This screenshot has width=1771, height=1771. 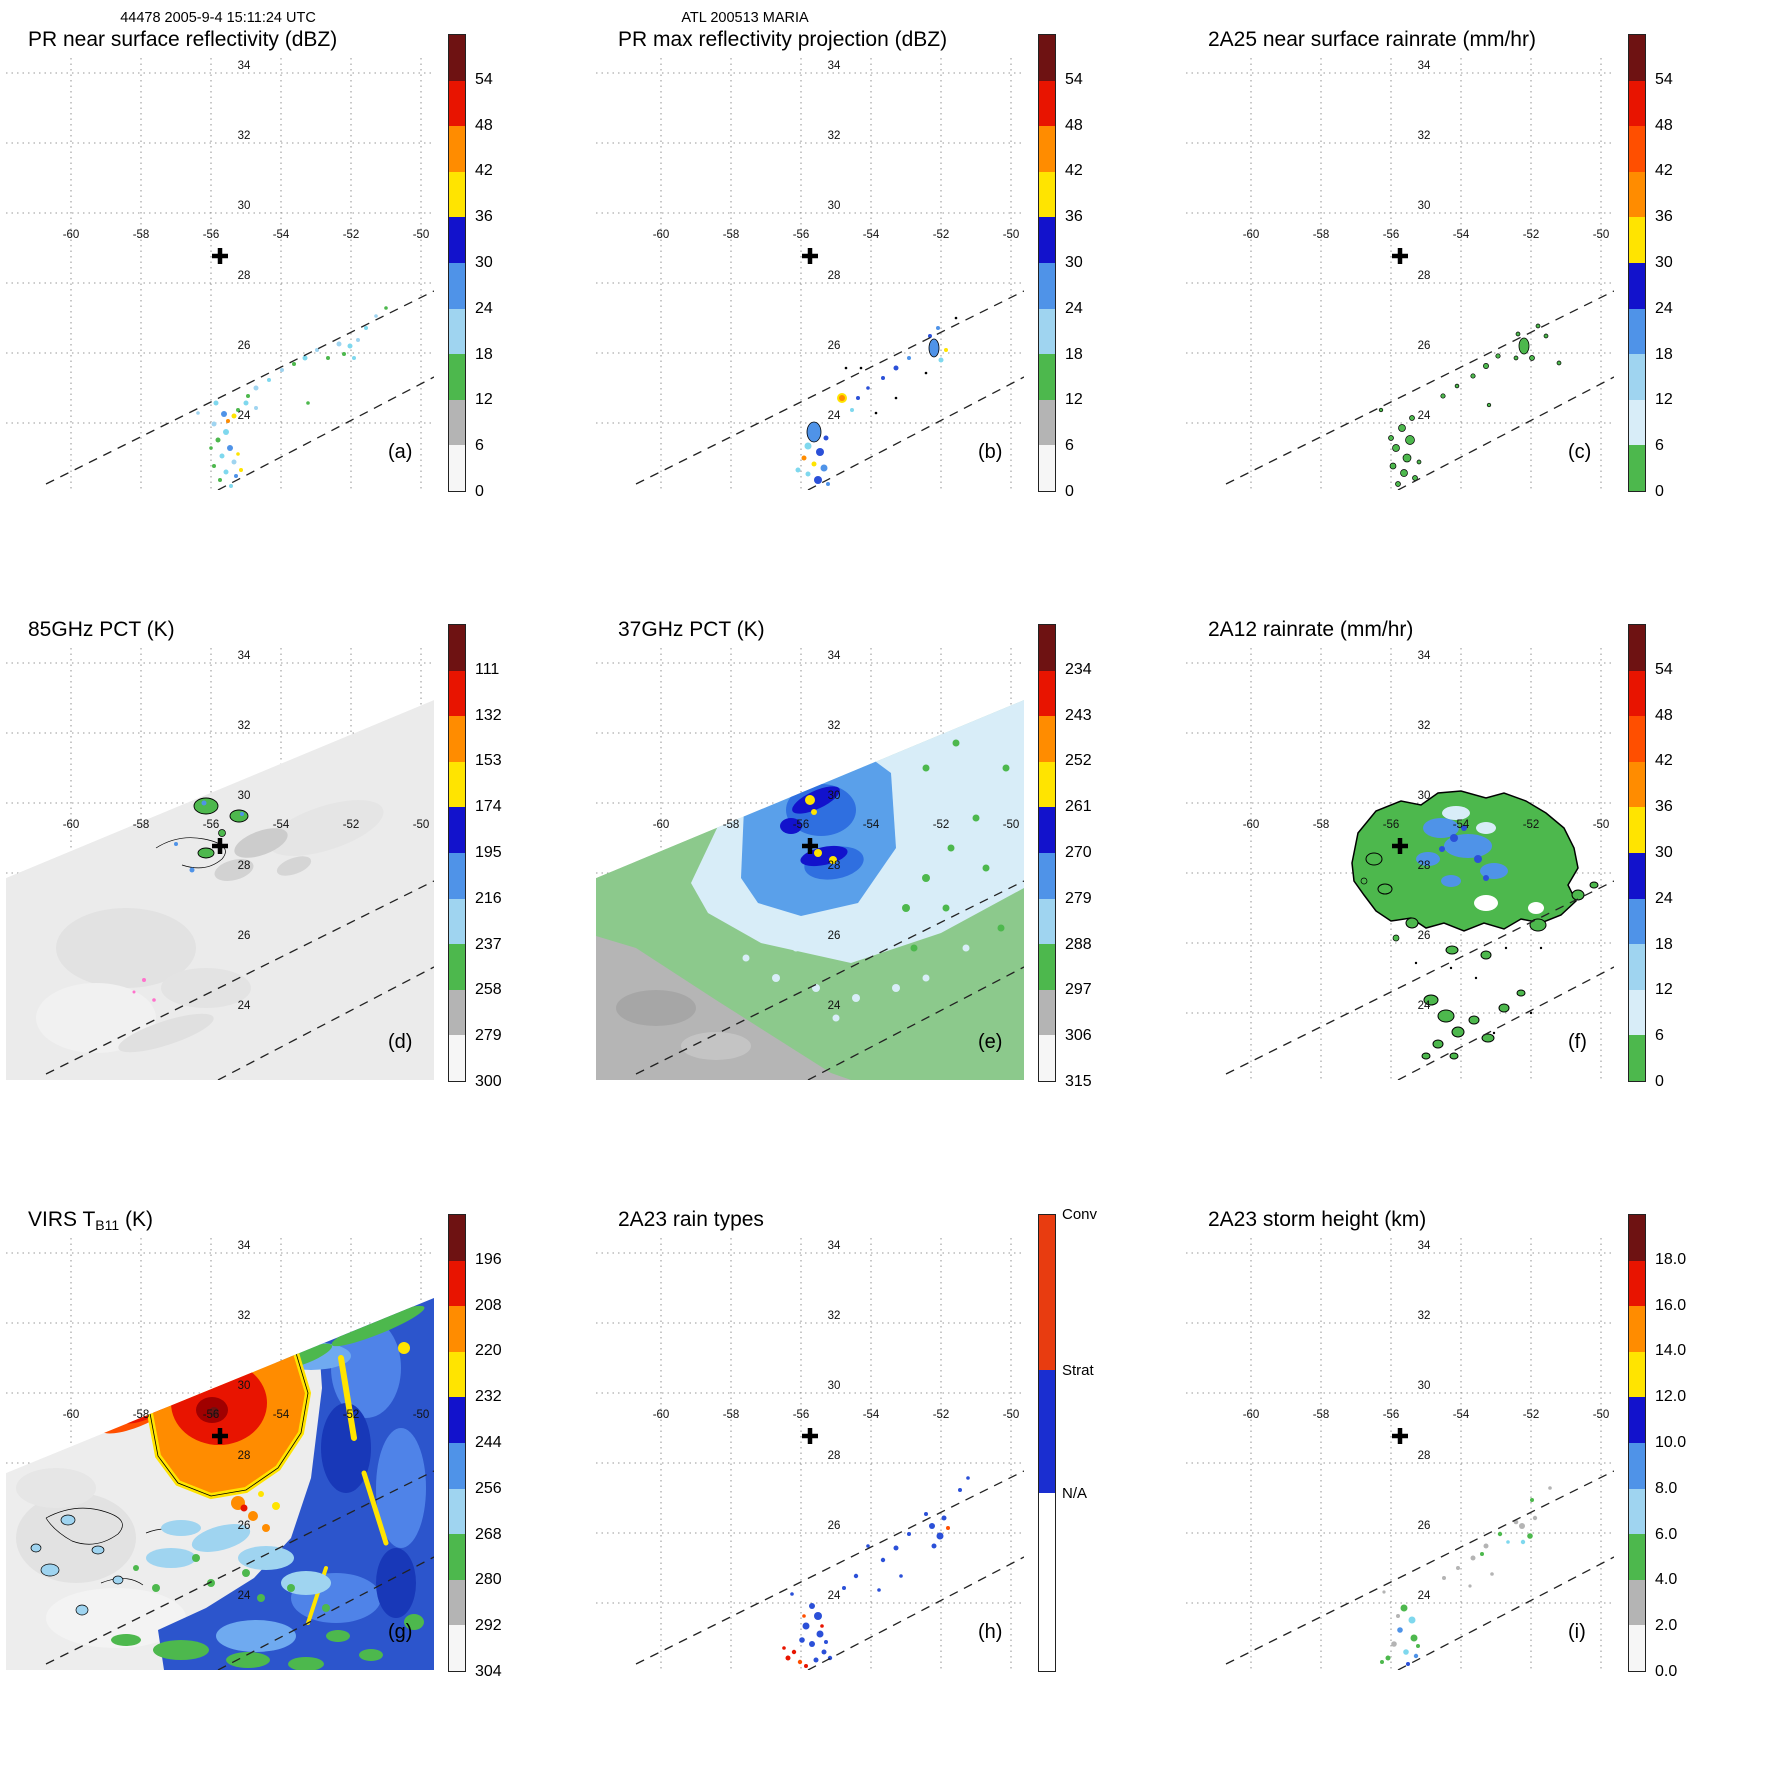 I want to click on panel-title: 2A23 rain types, so click(x=691, y=1220).